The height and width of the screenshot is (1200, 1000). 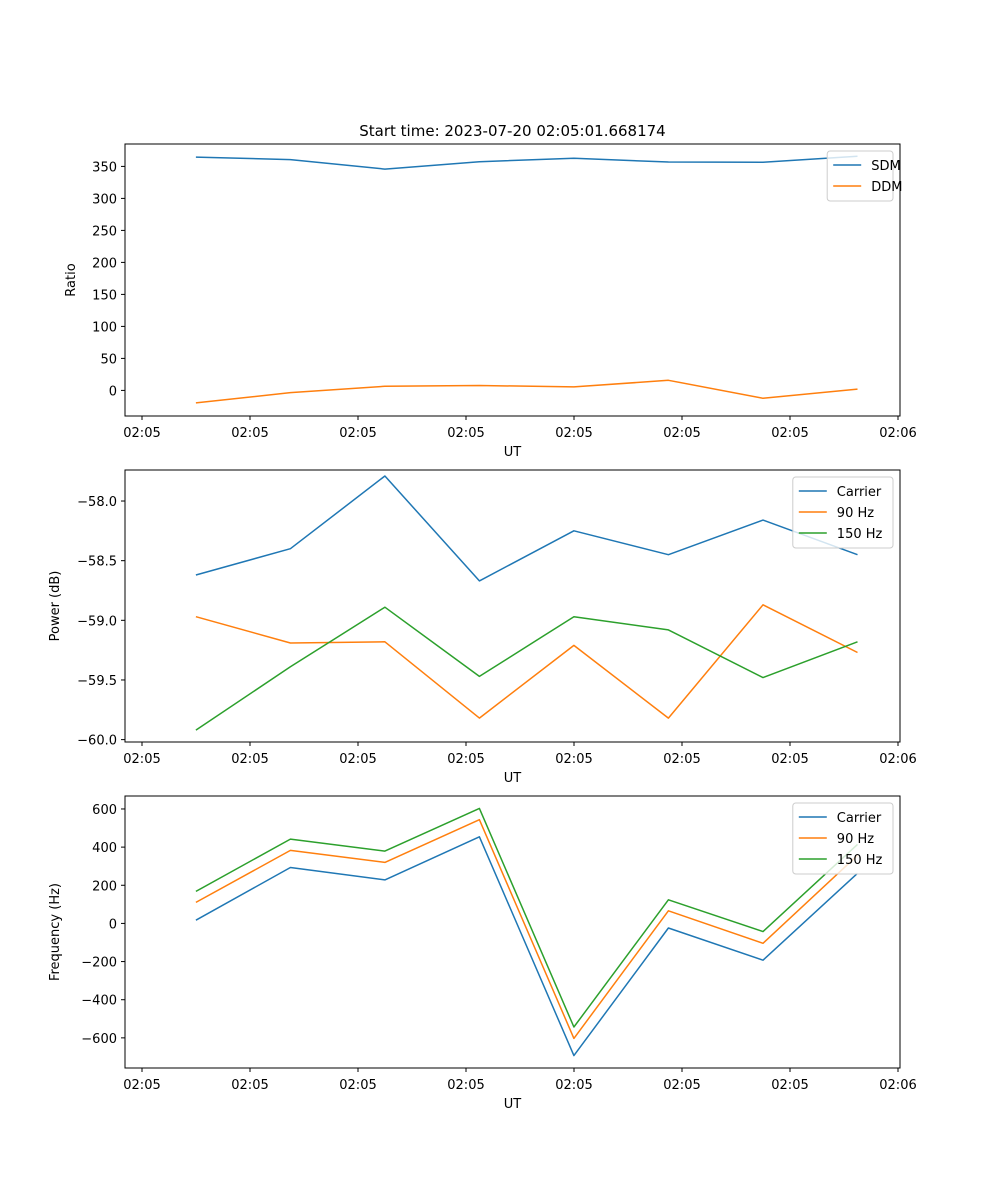 What do you see at coordinates (104, 167) in the screenshot?
I see `y-tick-label: 350` at bounding box center [104, 167].